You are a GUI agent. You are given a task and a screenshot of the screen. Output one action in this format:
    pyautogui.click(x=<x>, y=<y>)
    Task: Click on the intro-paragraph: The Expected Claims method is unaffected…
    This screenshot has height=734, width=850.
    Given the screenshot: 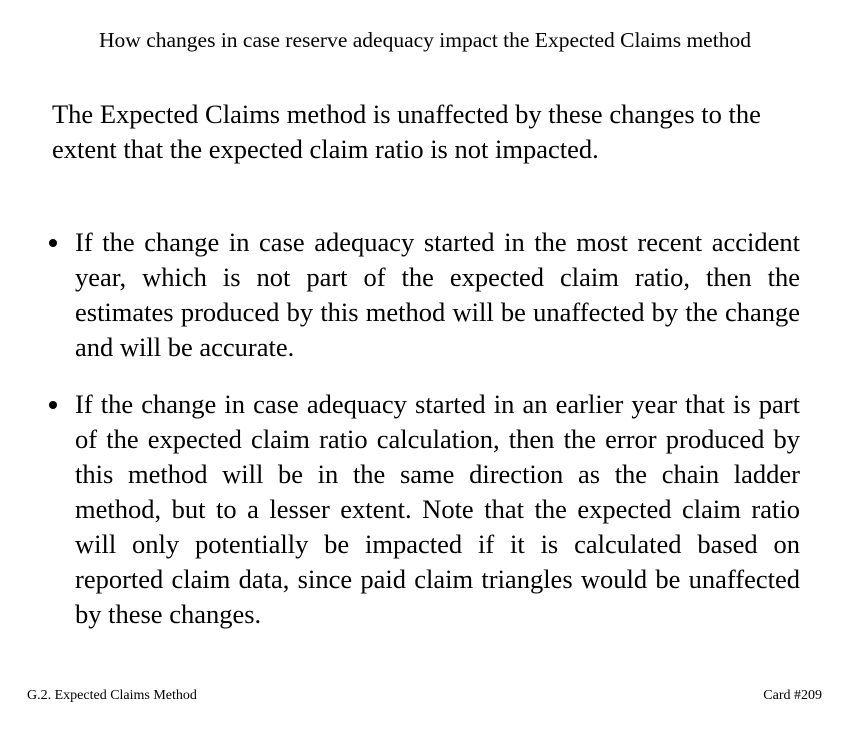 What is the action you would take?
    pyautogui.click(x=406, y=131)
    